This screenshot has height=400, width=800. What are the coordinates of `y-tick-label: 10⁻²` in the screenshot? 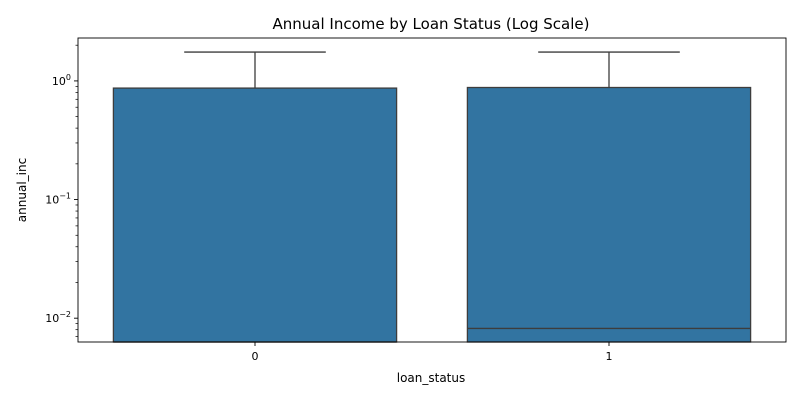 It's located at (58, 317).